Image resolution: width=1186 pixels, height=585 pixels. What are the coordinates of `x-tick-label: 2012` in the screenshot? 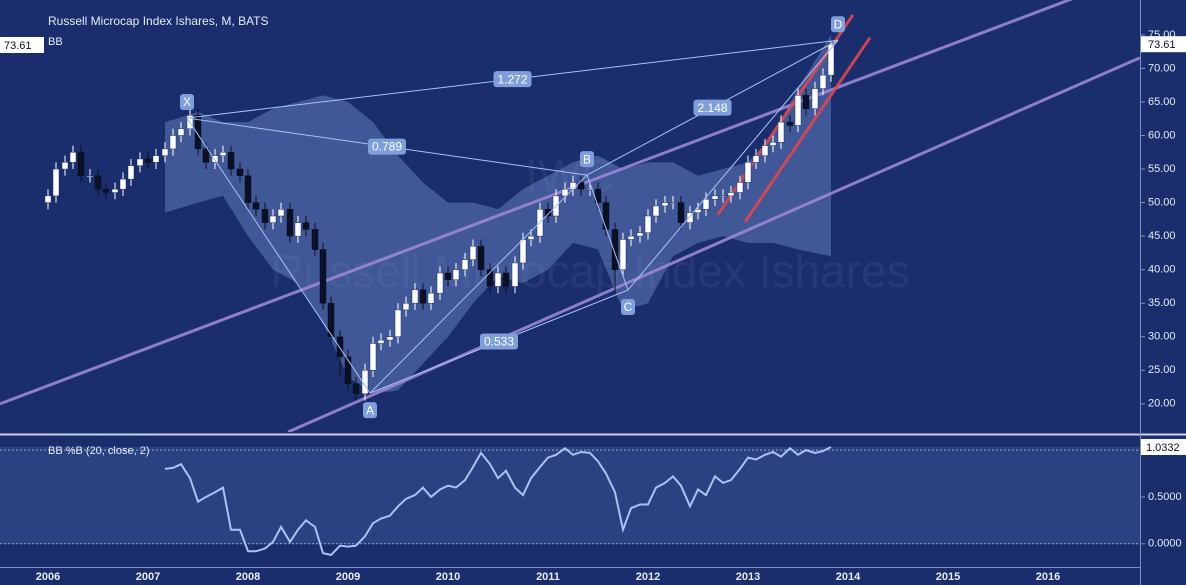 It's located at (648, 577).